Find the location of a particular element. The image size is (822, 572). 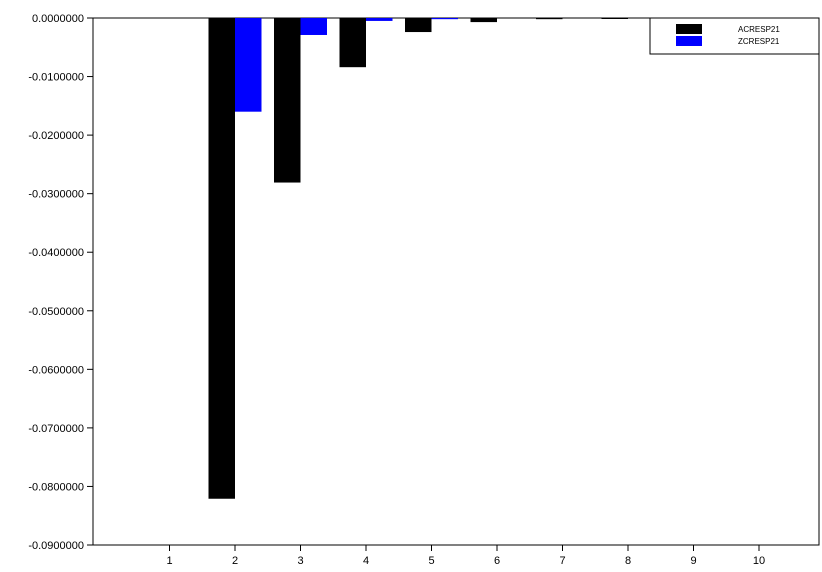

legend-box is located at coordinates (734, 36).